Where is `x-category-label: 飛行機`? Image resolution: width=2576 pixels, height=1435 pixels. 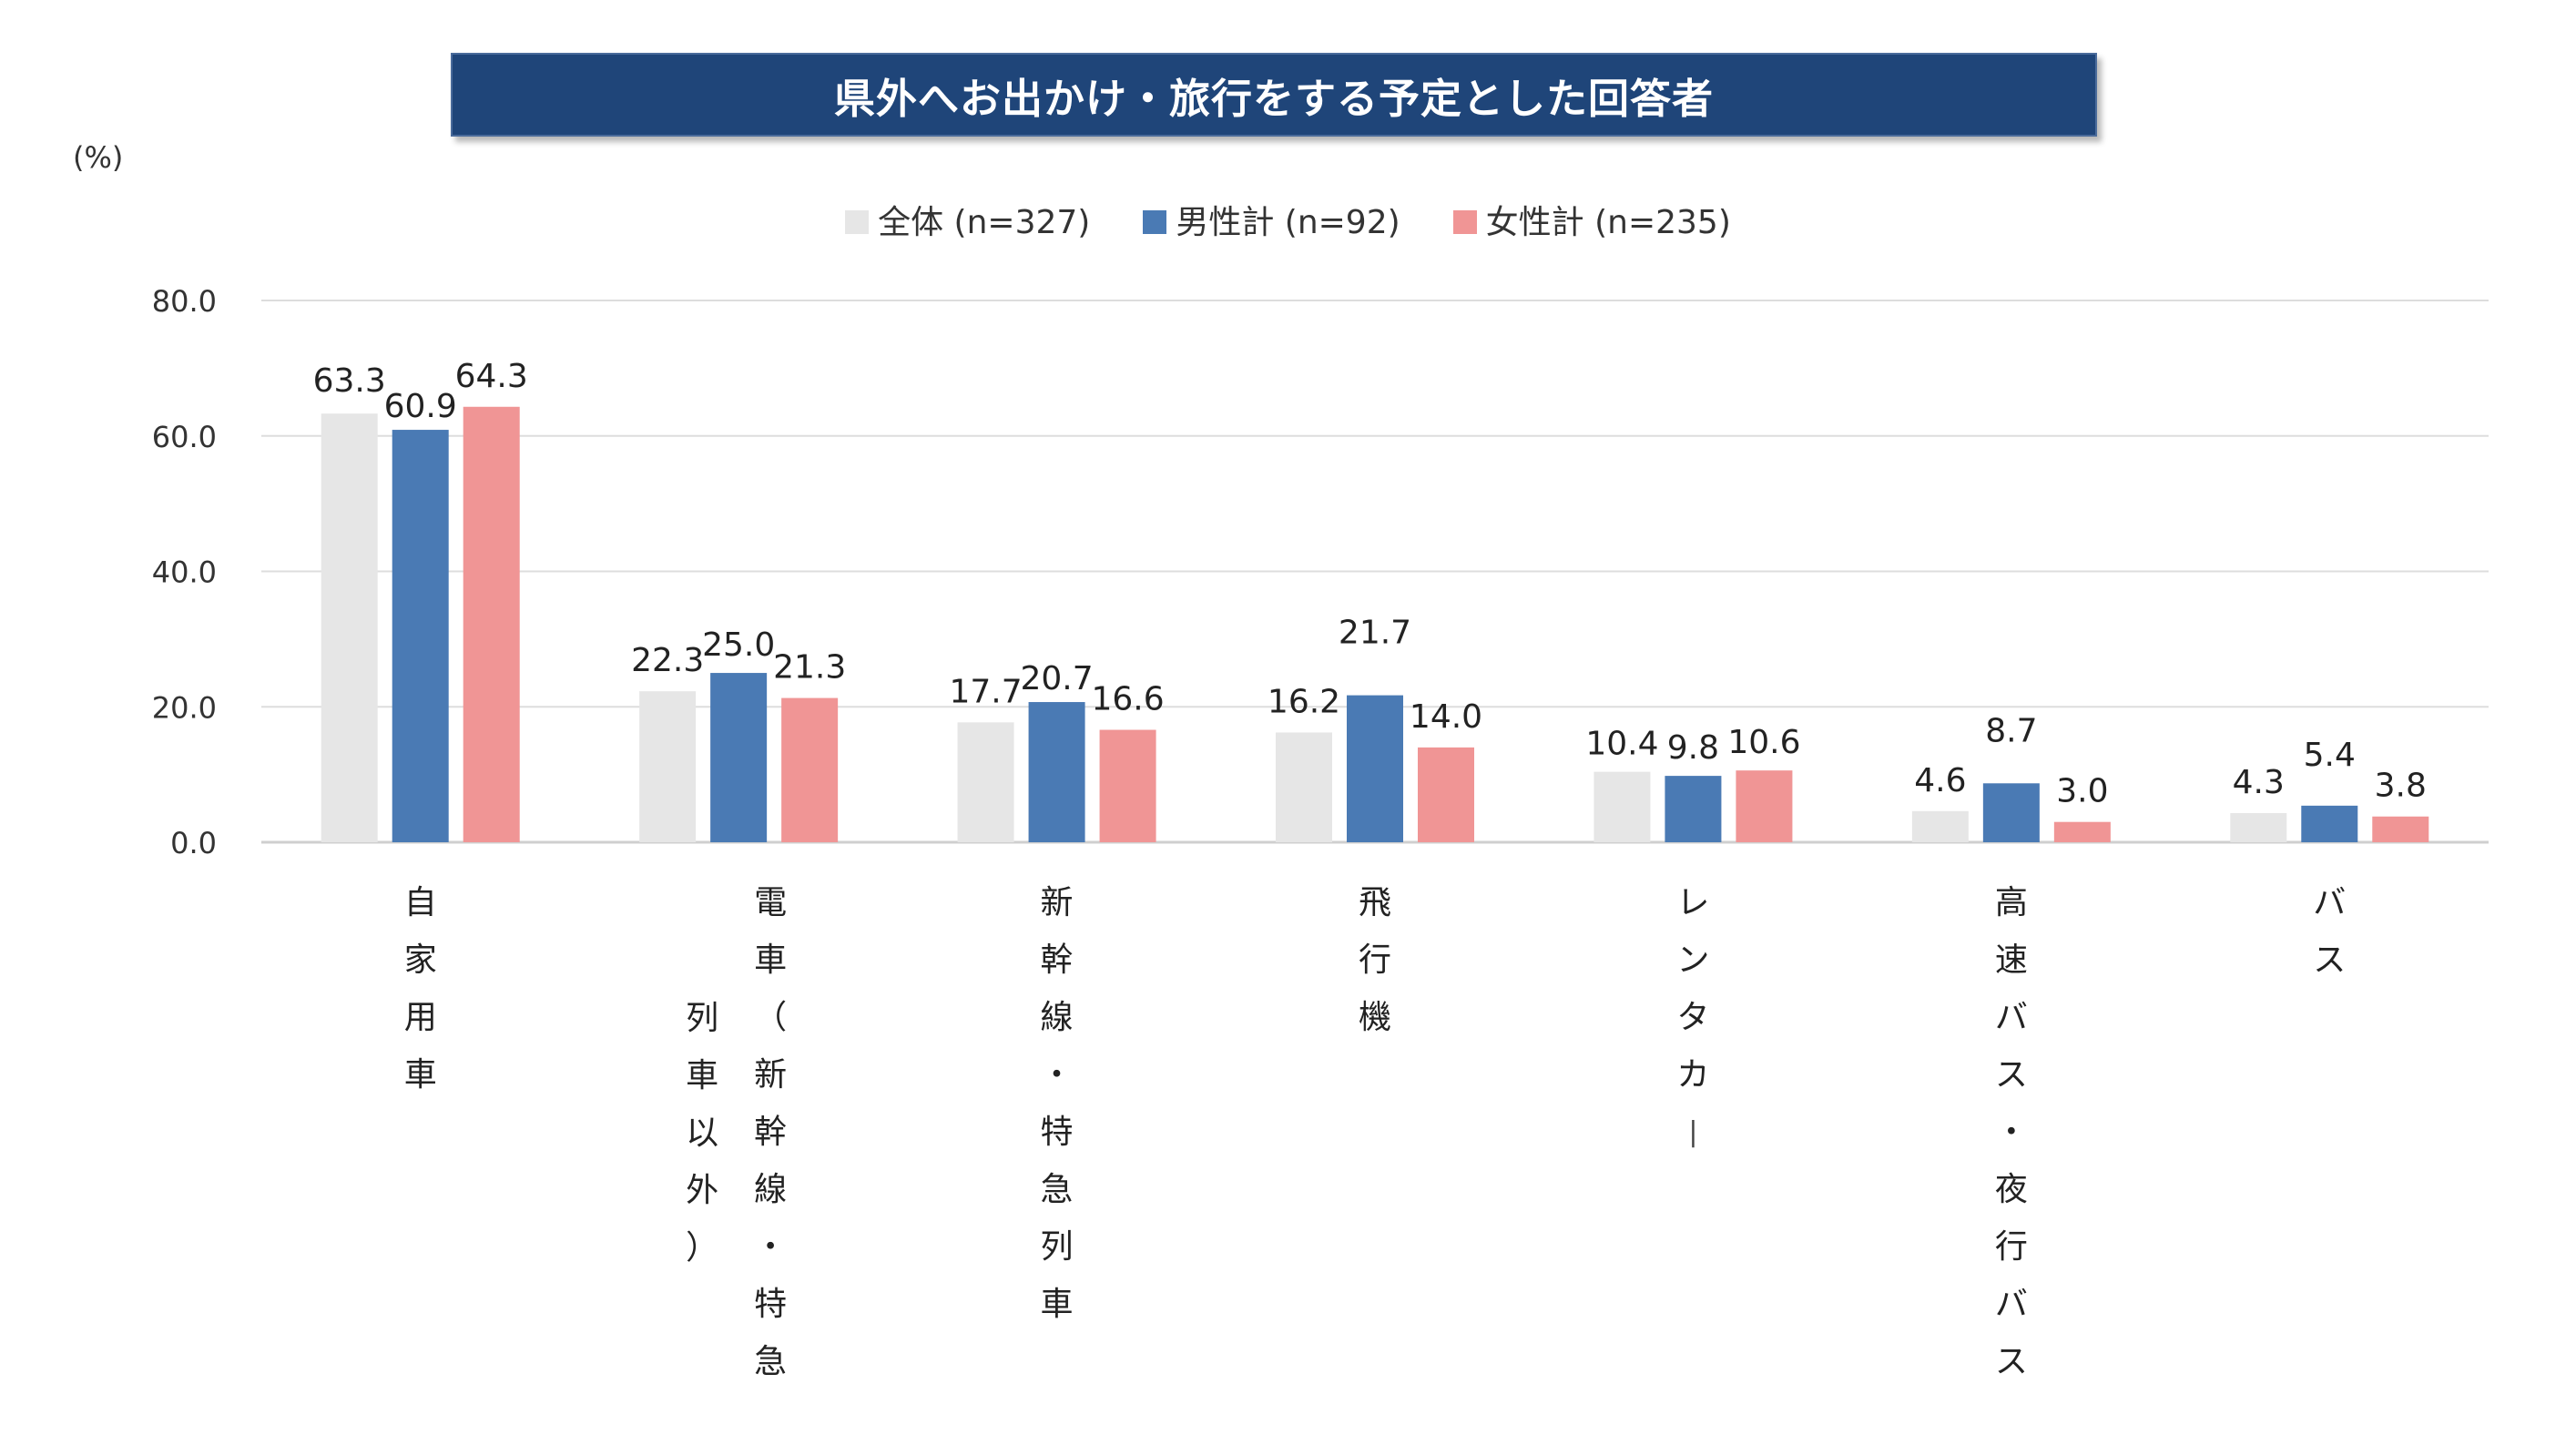 x-category-label: 飛行機 is located at coordinates (1374, 960).